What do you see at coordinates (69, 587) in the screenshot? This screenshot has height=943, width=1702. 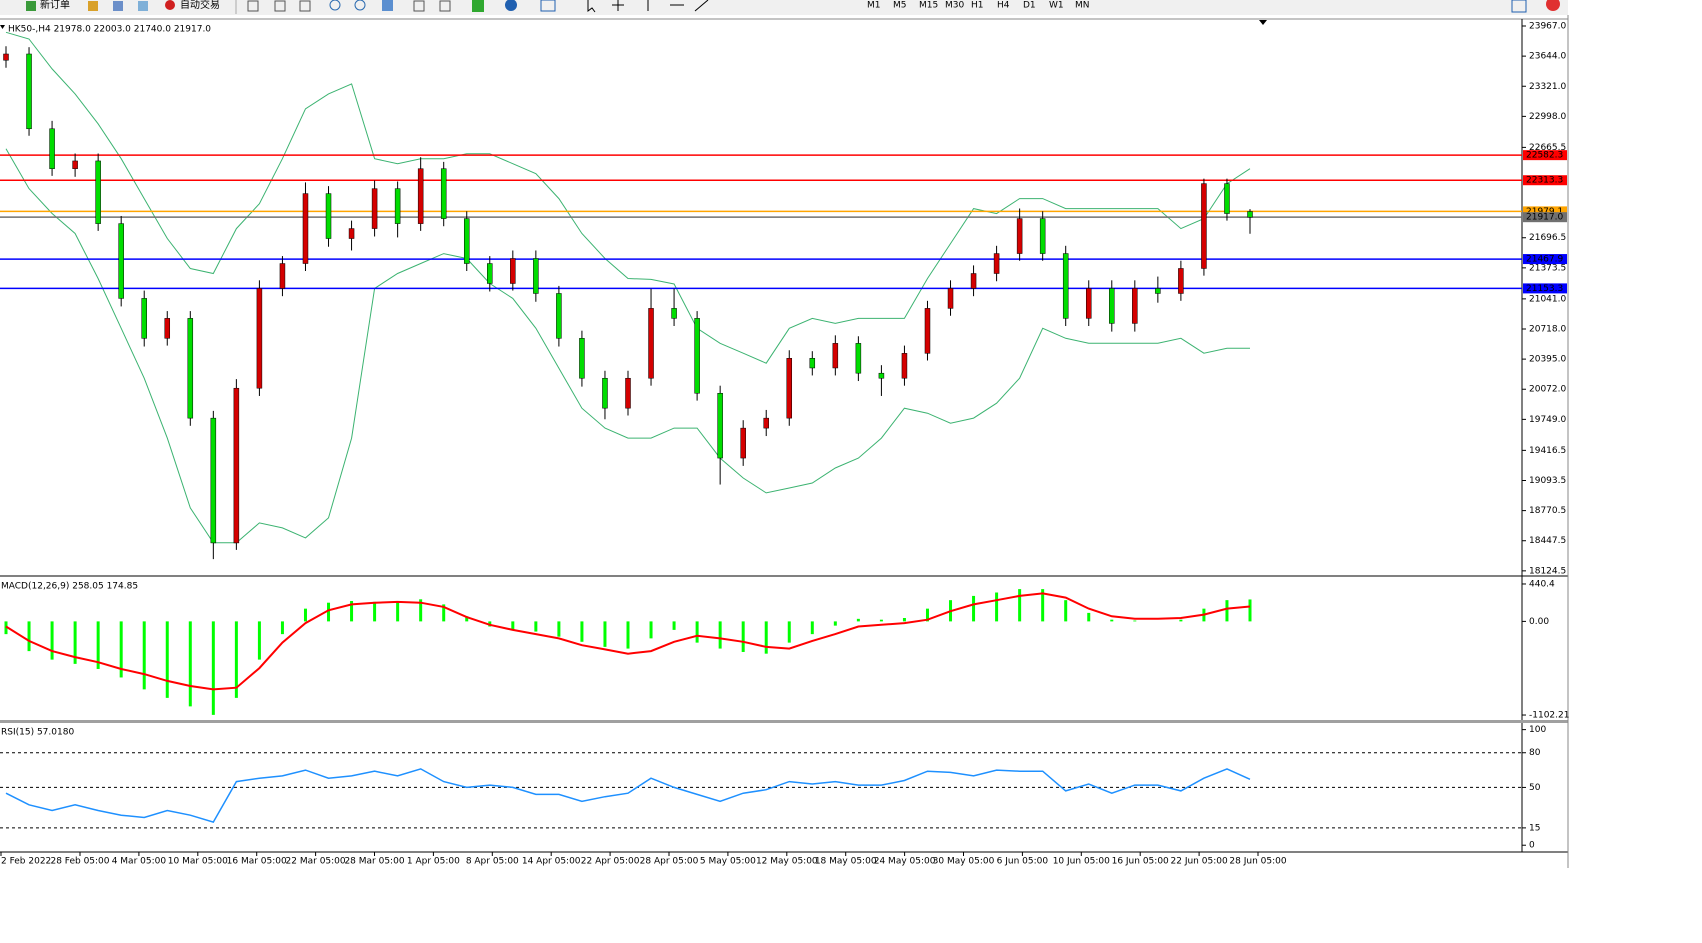 I see `panel-title: MACD(12,26,9) 258.05 174.85` at bounding box center [69, 587].